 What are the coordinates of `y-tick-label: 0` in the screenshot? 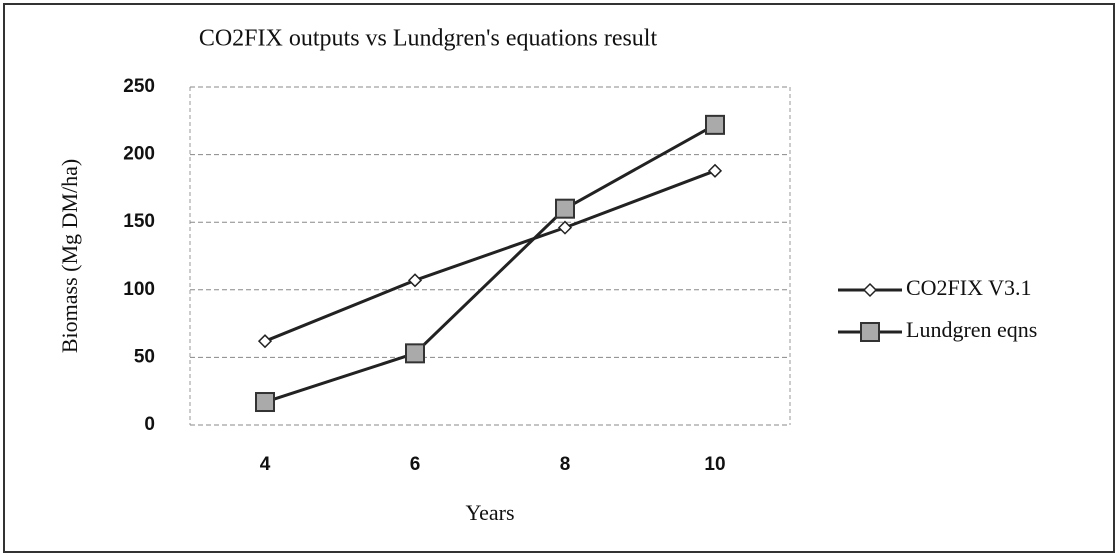 It's located at (149, 424).